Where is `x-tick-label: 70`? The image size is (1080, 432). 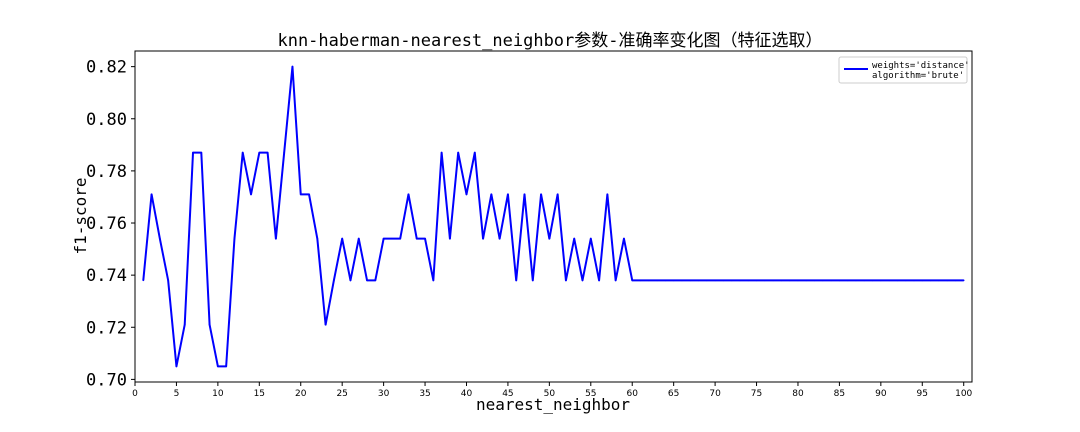
x-tick-label: 70 is located at coordinates (715, 394).